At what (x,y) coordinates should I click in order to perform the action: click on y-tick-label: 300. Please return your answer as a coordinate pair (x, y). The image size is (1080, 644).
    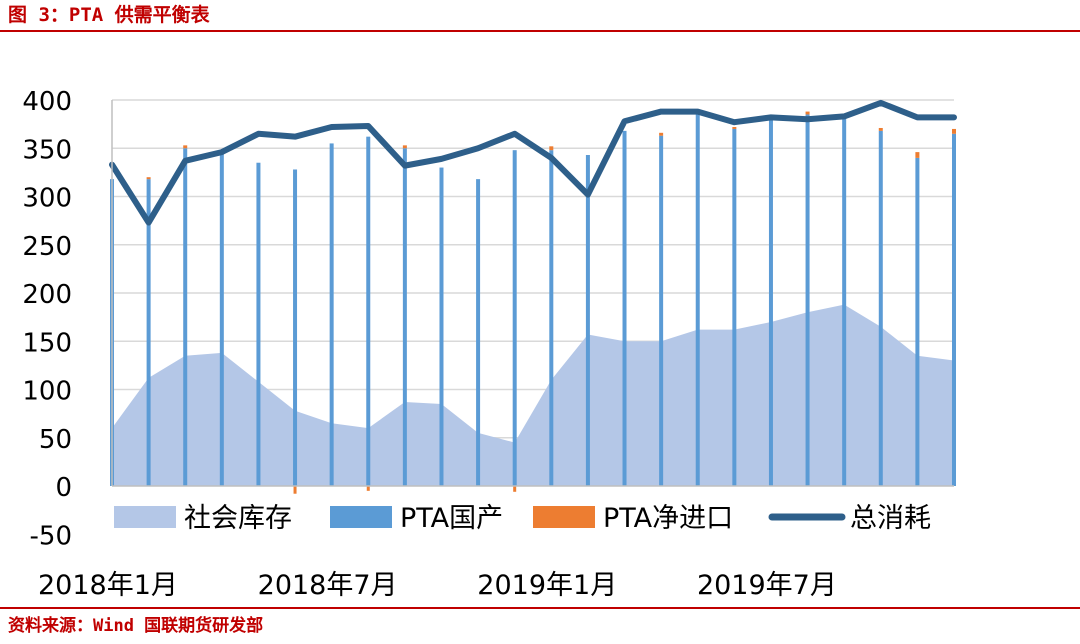
    Looking at the image, I should click on (47, 199).